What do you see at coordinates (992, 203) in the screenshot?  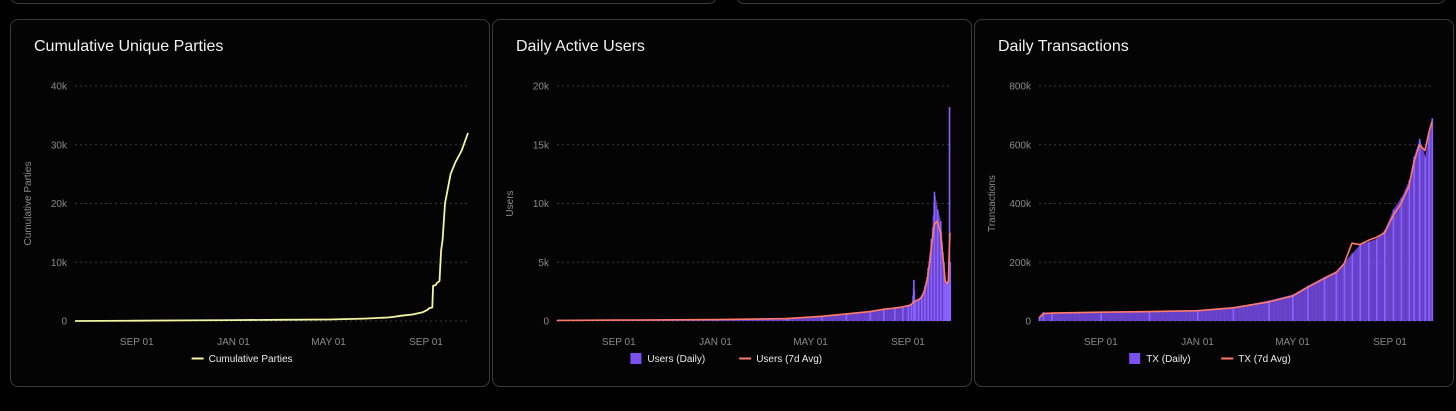 I see `y-axis-label: Transactions` at bounding box center [992, 203].